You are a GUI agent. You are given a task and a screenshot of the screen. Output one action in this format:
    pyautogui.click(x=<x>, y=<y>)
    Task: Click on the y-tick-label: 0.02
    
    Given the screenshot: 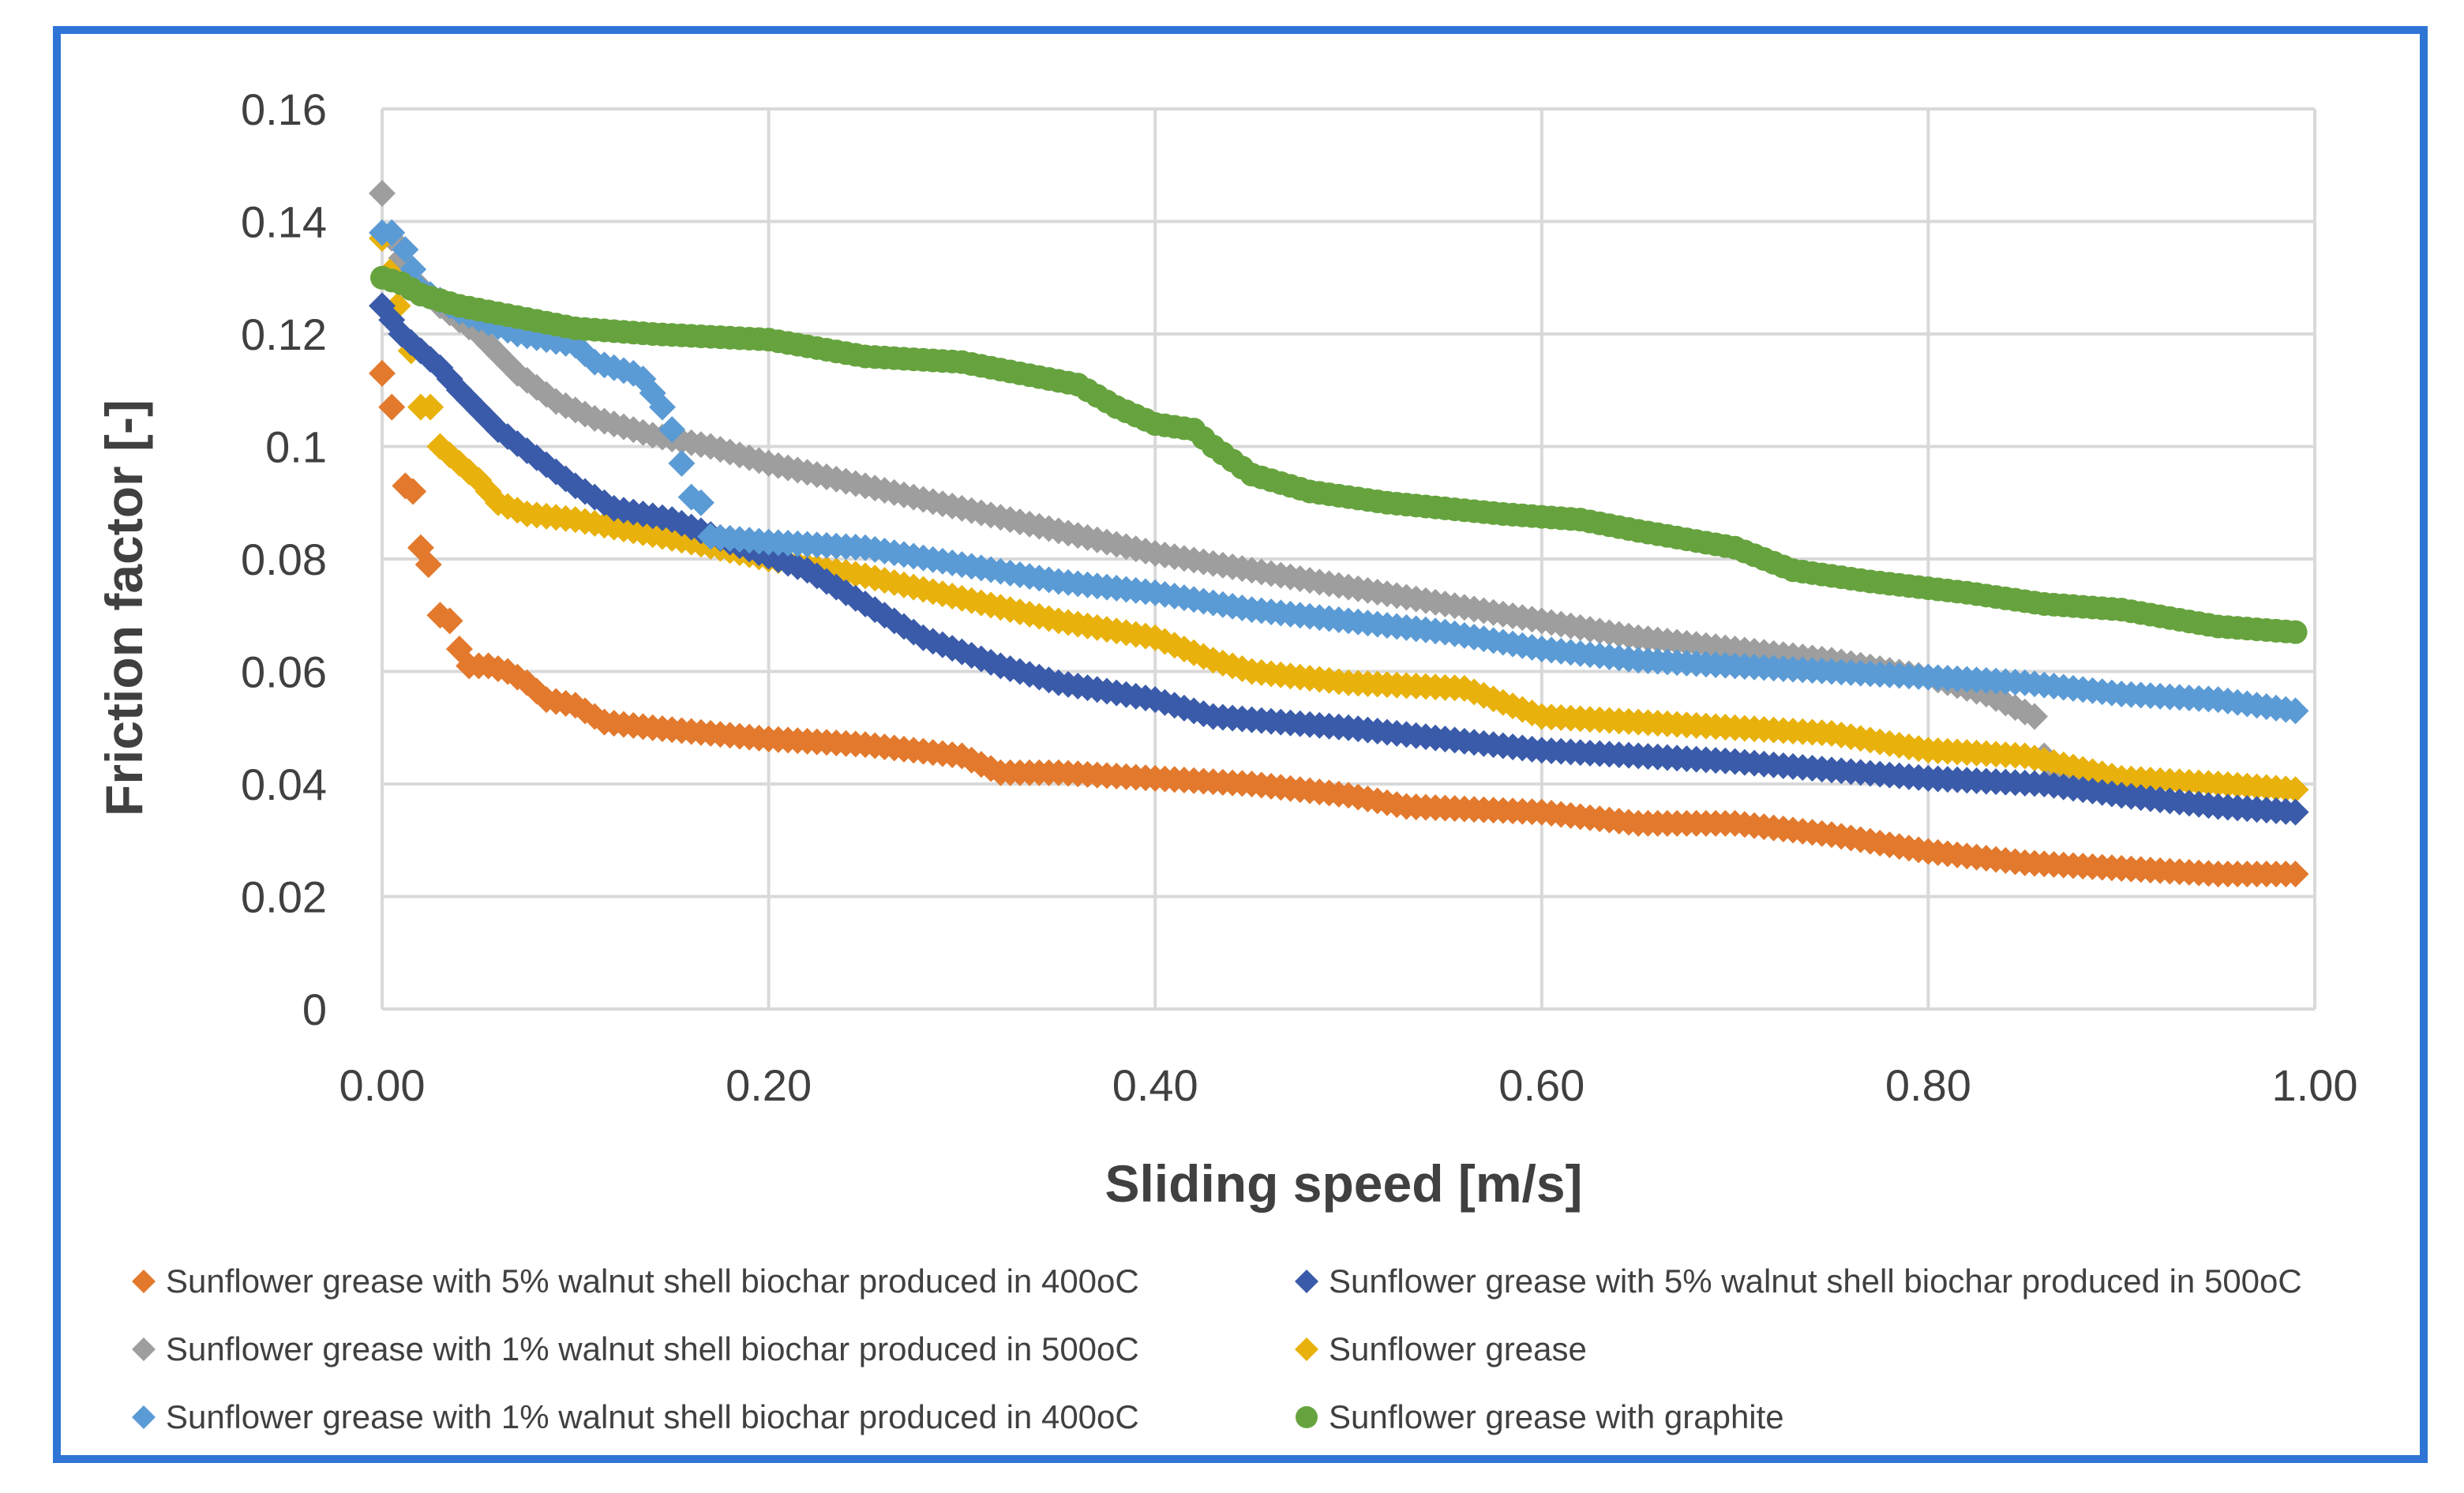 What is the action you would take?
    pyautogui.click(x=284, y=897)
    